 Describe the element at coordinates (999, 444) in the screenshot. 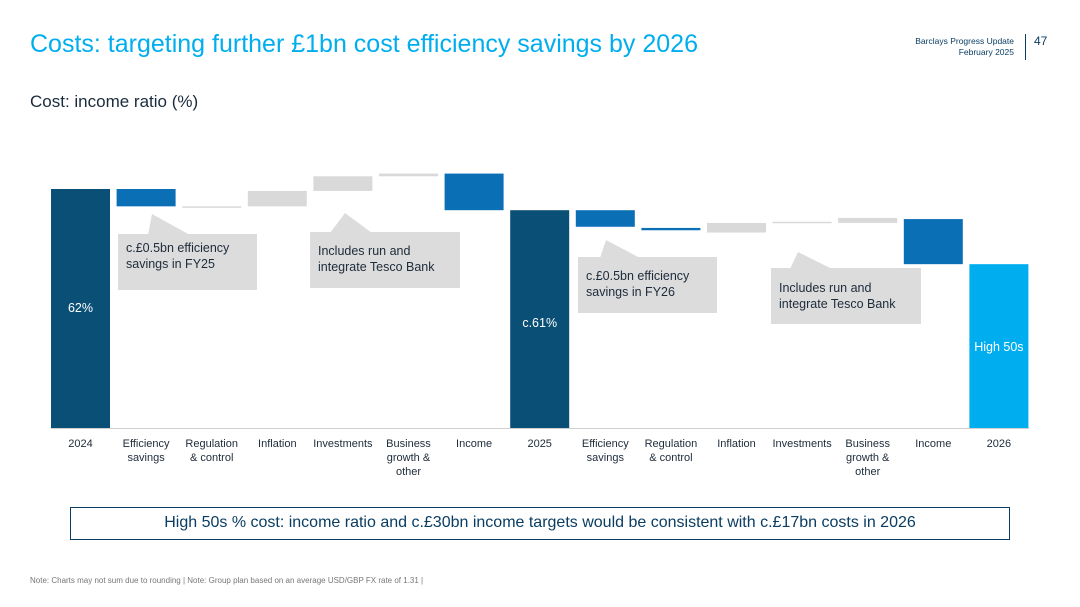

I see `x-tick-label: 2026` at that location.